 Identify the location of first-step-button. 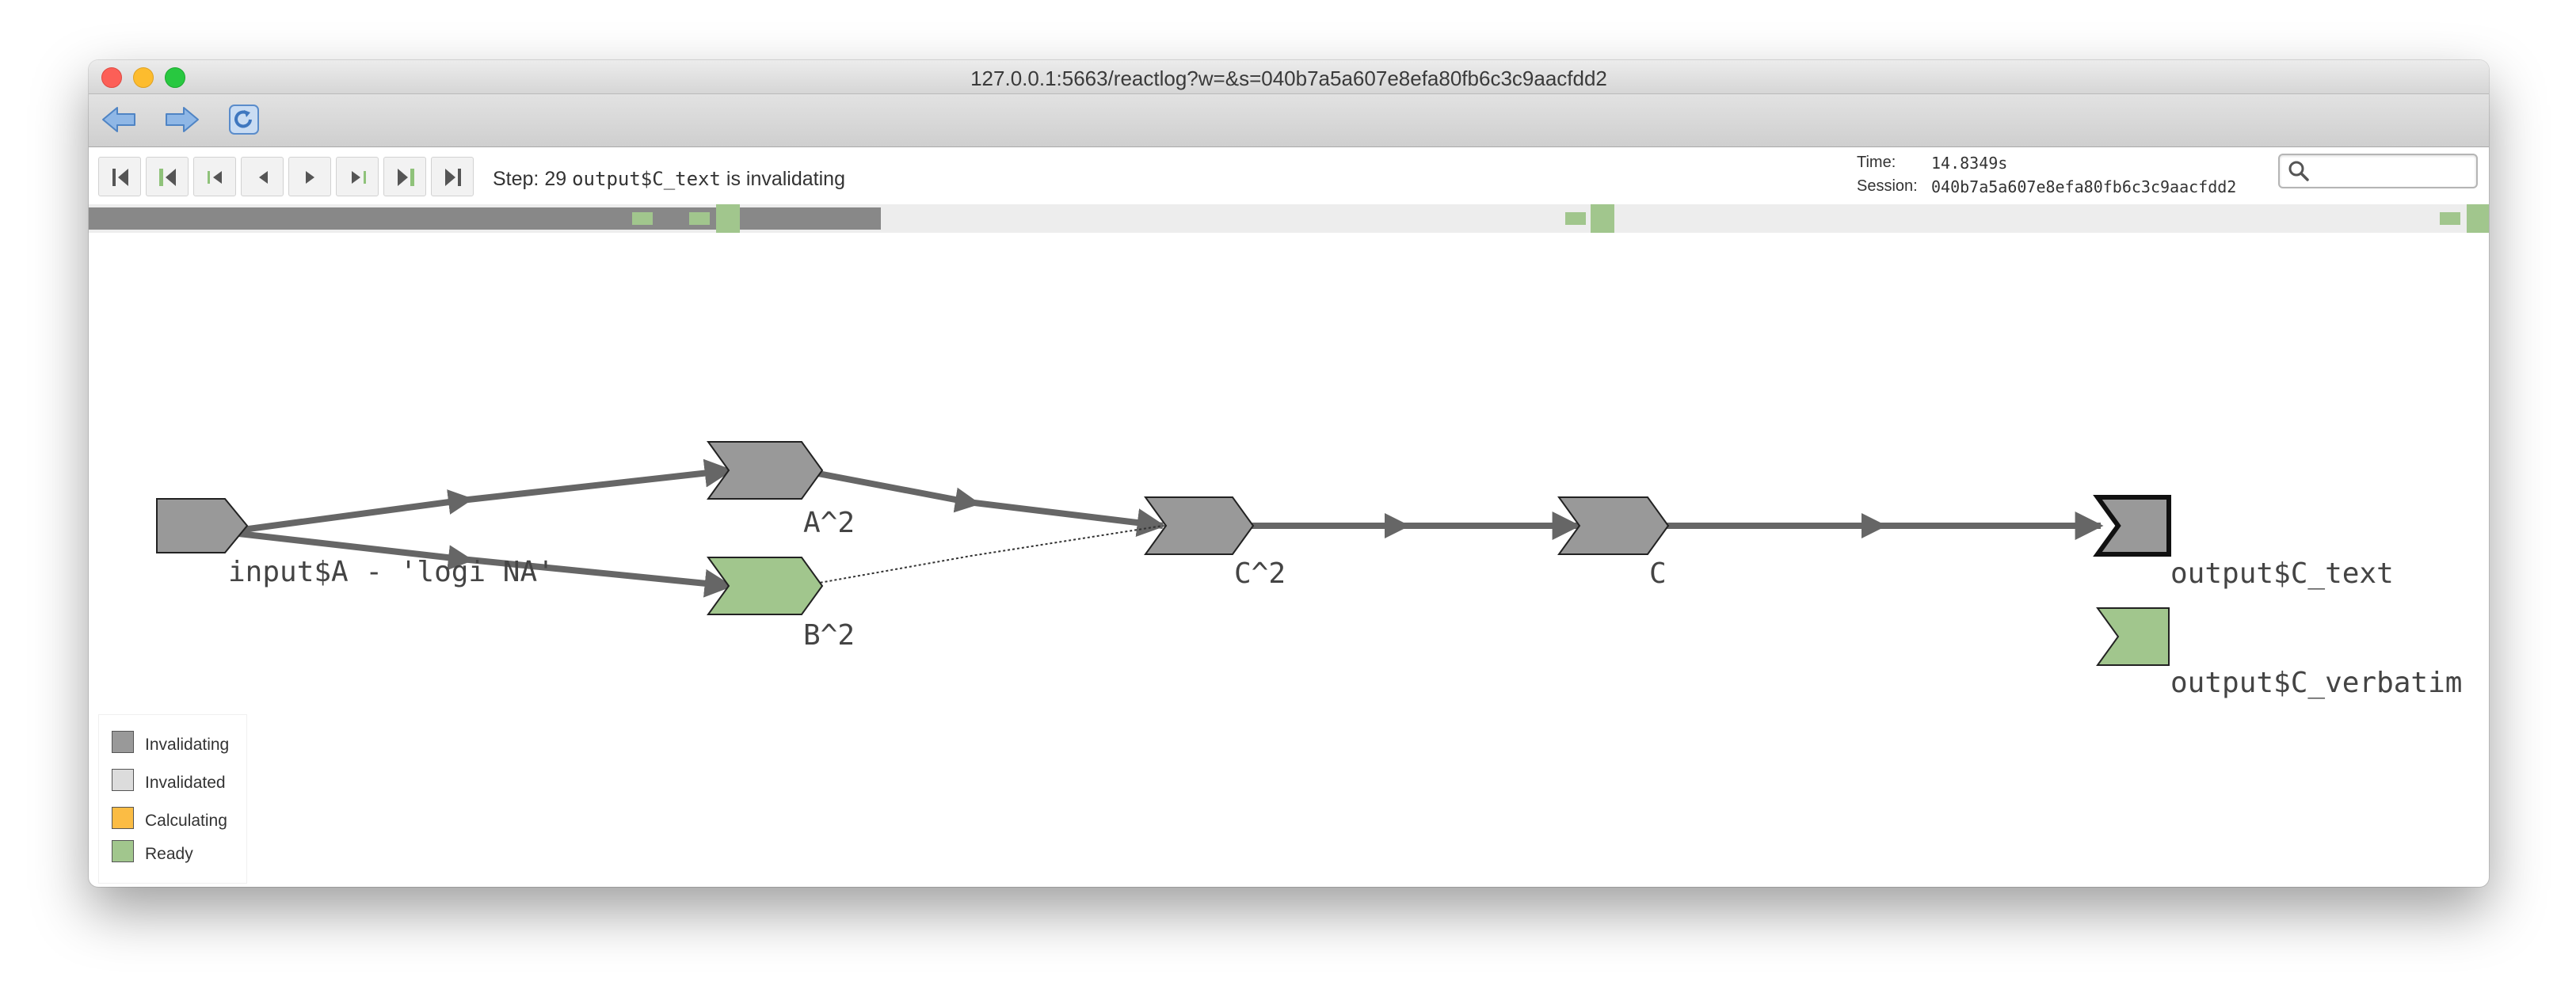
(119, 176).